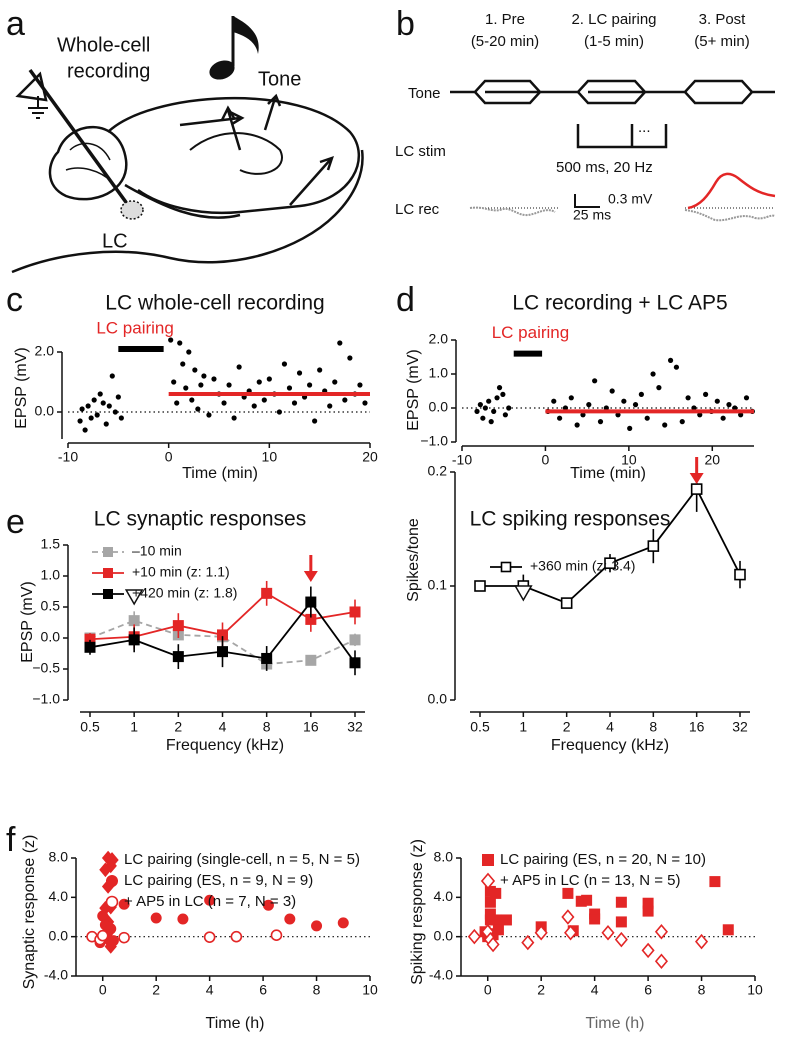 Image resolution: width=785 pixels, height=1048 pixels. Describe the element at coordinates (610, 727) in the screenshot. I see `x-tick-label: 4` at that location.